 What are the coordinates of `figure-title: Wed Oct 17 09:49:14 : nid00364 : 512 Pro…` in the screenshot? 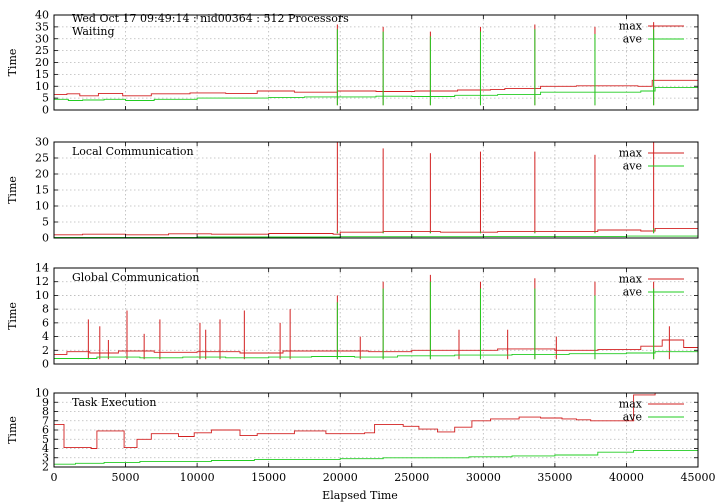 It's located at (210, 18).